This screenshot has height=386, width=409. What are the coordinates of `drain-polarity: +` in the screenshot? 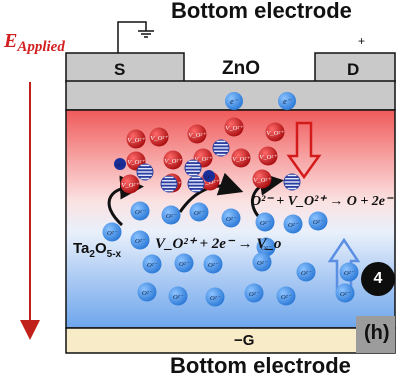 It's located at (362, 41).